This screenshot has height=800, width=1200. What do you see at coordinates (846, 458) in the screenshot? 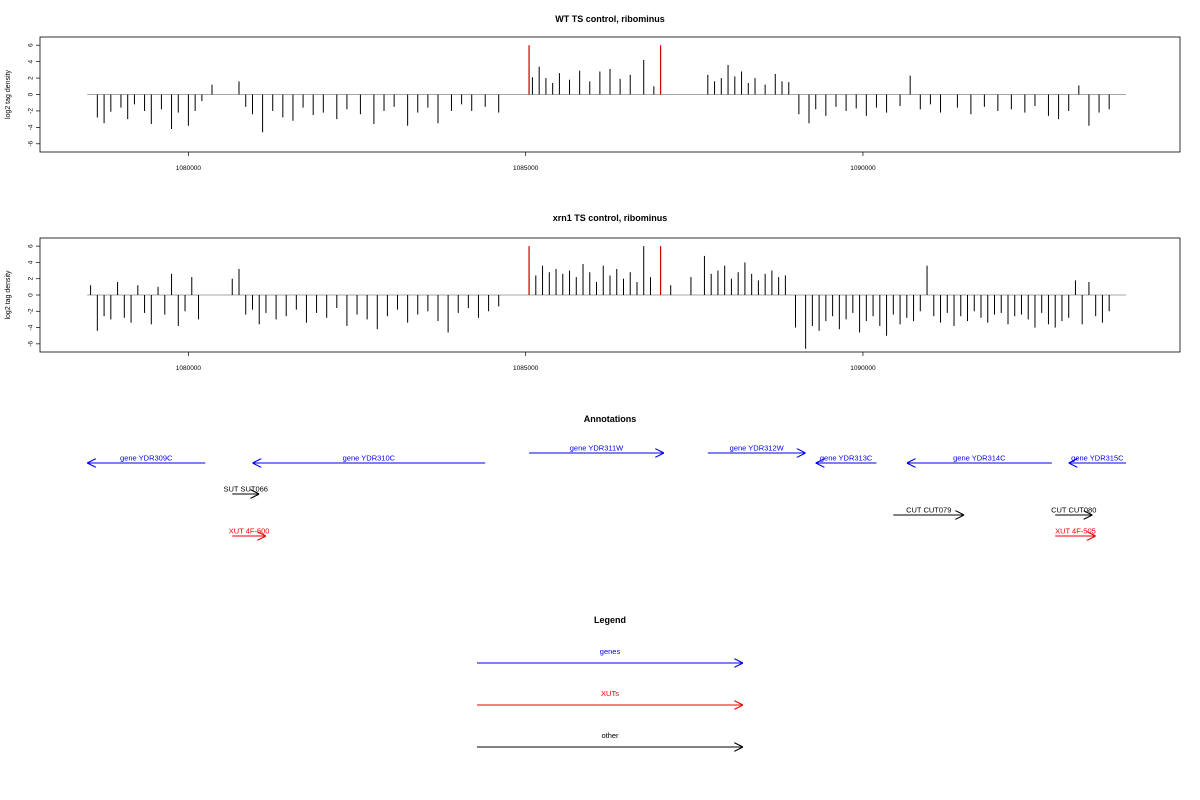
I see `feature-label: gene YDR313C` at bounding box center [846, 458].